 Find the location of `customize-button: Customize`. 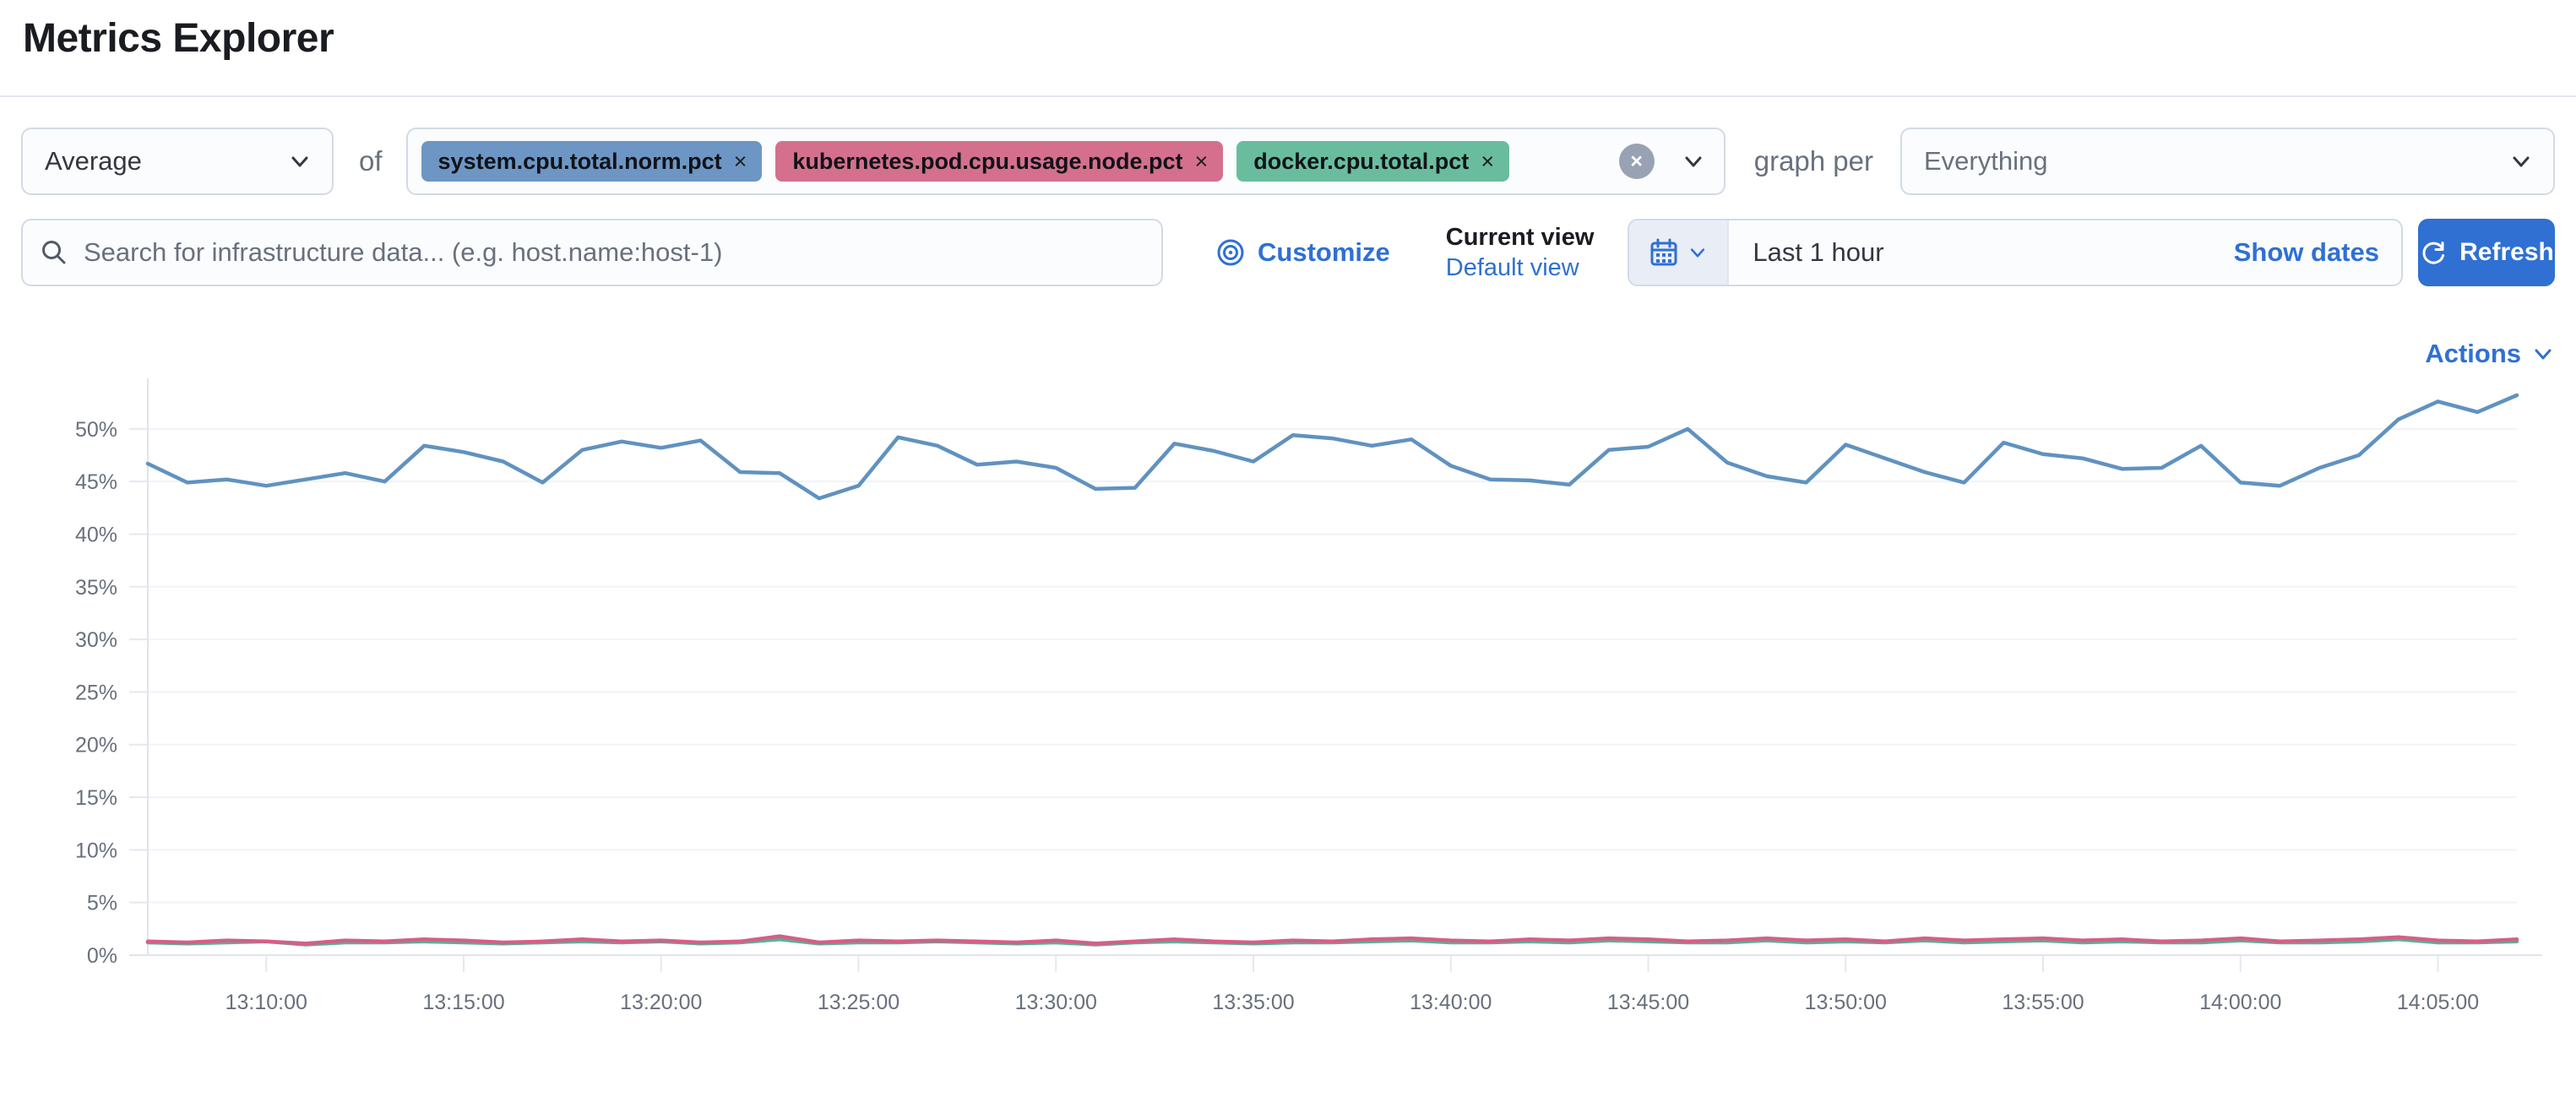

customize-button: Customize is located at coordinates (1302, 252).